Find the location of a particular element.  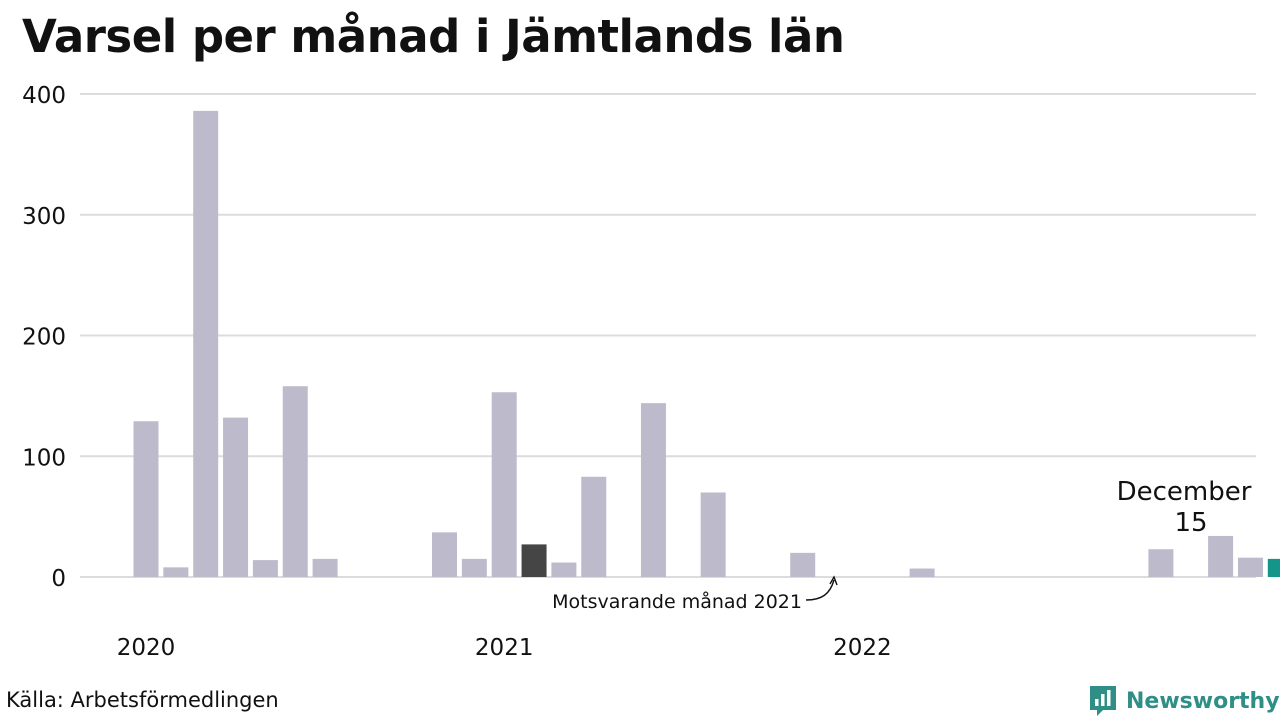

annotations: December 15 Motsvarande månad 2021 is located at coordinates (902, 545).